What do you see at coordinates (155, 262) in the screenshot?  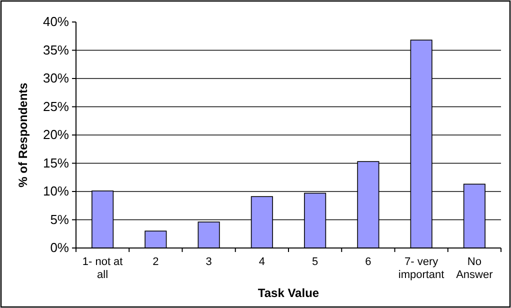 I see `x-tick-label: 2` at bounding box center [155, 262].